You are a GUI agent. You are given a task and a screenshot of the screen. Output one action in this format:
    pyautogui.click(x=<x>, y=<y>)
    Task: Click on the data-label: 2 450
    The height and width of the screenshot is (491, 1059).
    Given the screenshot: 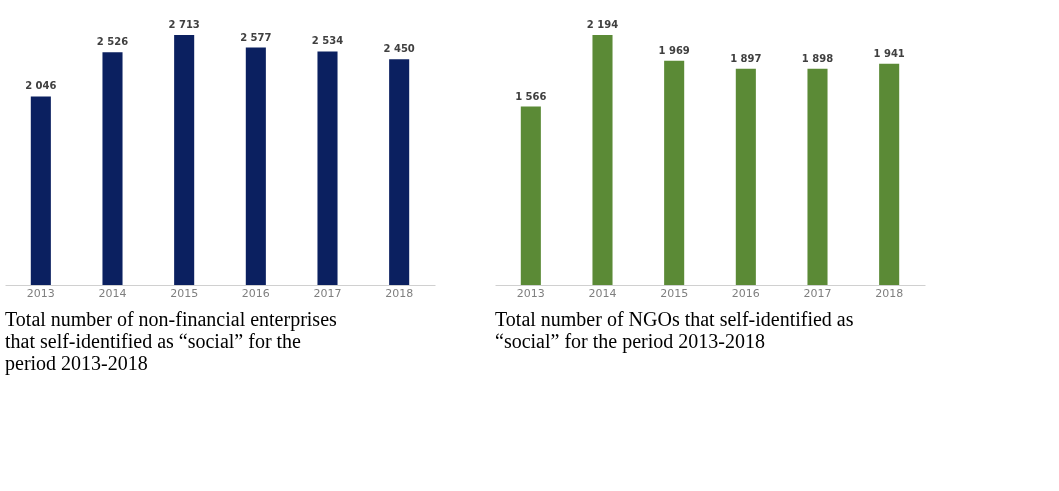 What is the action you would take?
    pyautogui.click(x=399, y=49)
    